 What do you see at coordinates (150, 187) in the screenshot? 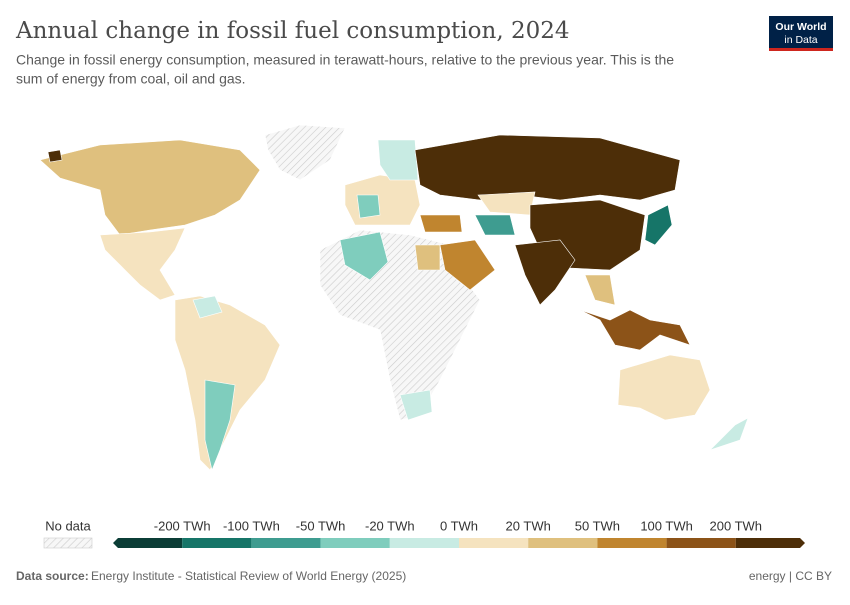
I see `north-america` at bounding box center [150, 187].